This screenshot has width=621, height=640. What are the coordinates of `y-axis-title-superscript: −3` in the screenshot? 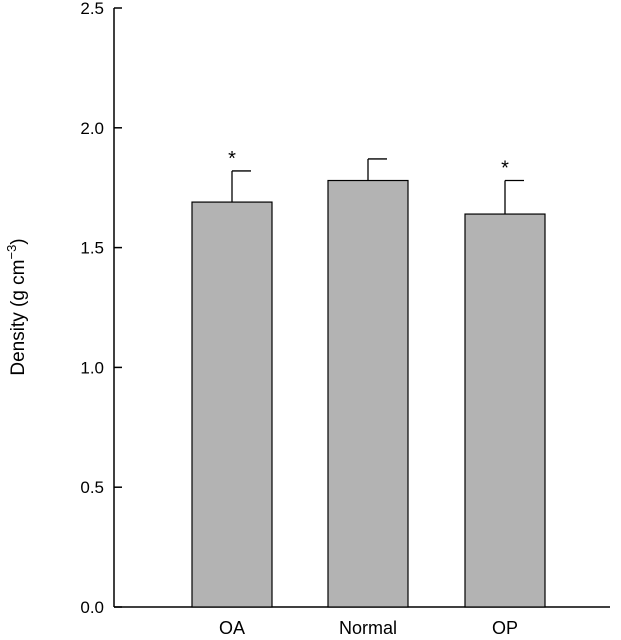 It's located at (11, 252).